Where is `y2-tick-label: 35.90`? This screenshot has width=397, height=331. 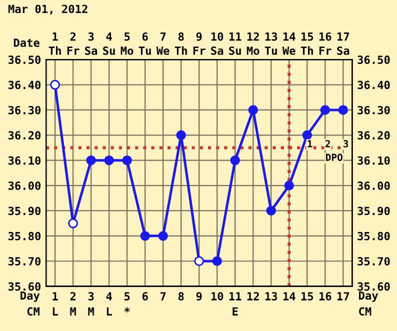 y2-tick-label: 35.90 is located at coordinates (374, 211).